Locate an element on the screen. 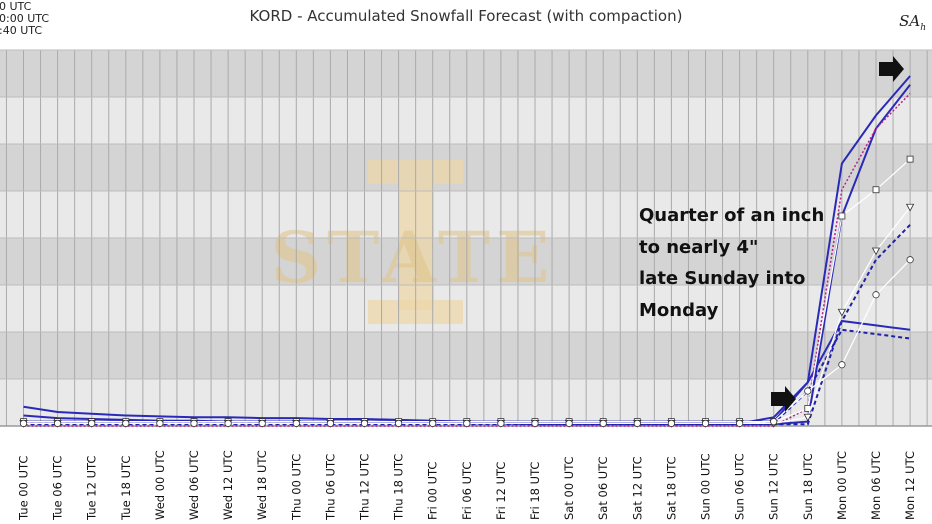 The image size is (932, 524). logo-text: SA is located at coordinates (910, 21).